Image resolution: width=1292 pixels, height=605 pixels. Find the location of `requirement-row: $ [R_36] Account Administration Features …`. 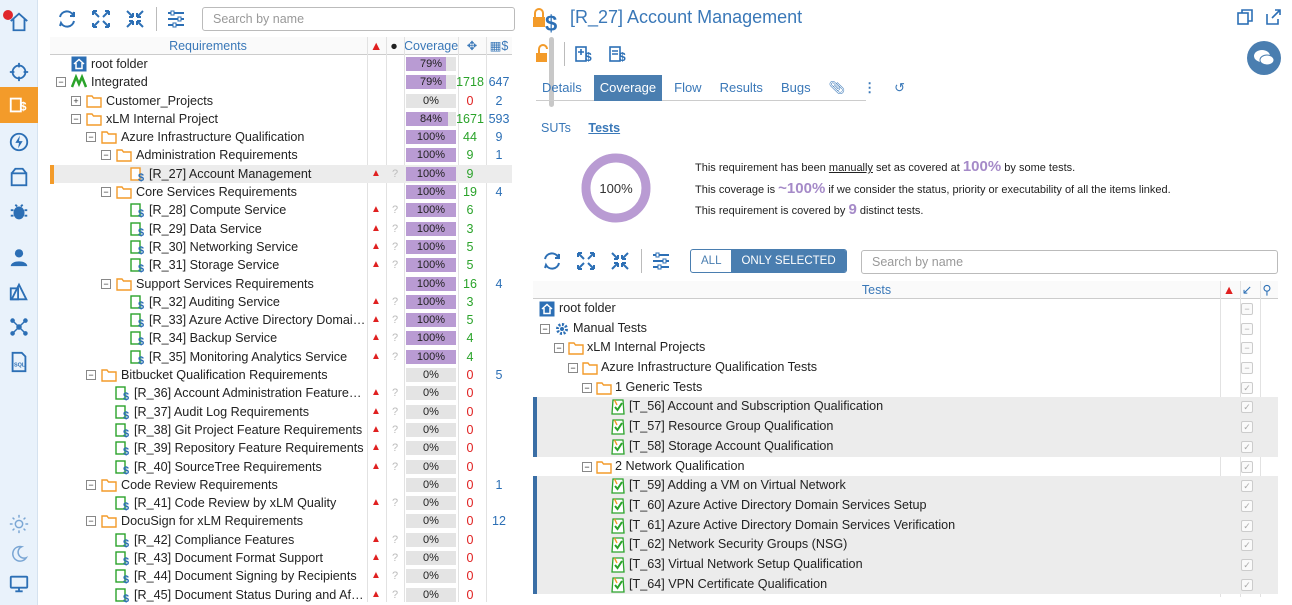

requirement-row: $ [R_36] Account Administration Features … is located at coordinates (281, 393).